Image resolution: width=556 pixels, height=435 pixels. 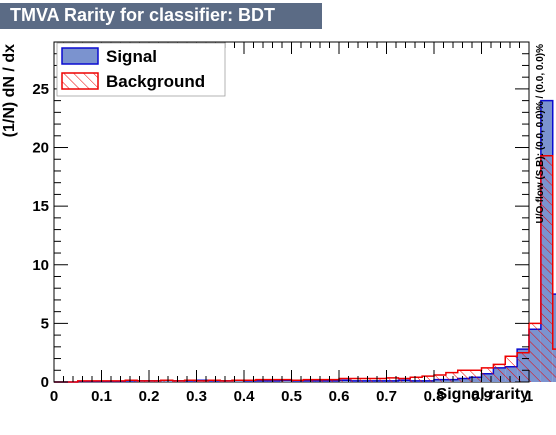 What do you see at coordinates (245, 396) in the screenshot?
I see `x-tick-label: 0.4` at bounding box center [245, 396].